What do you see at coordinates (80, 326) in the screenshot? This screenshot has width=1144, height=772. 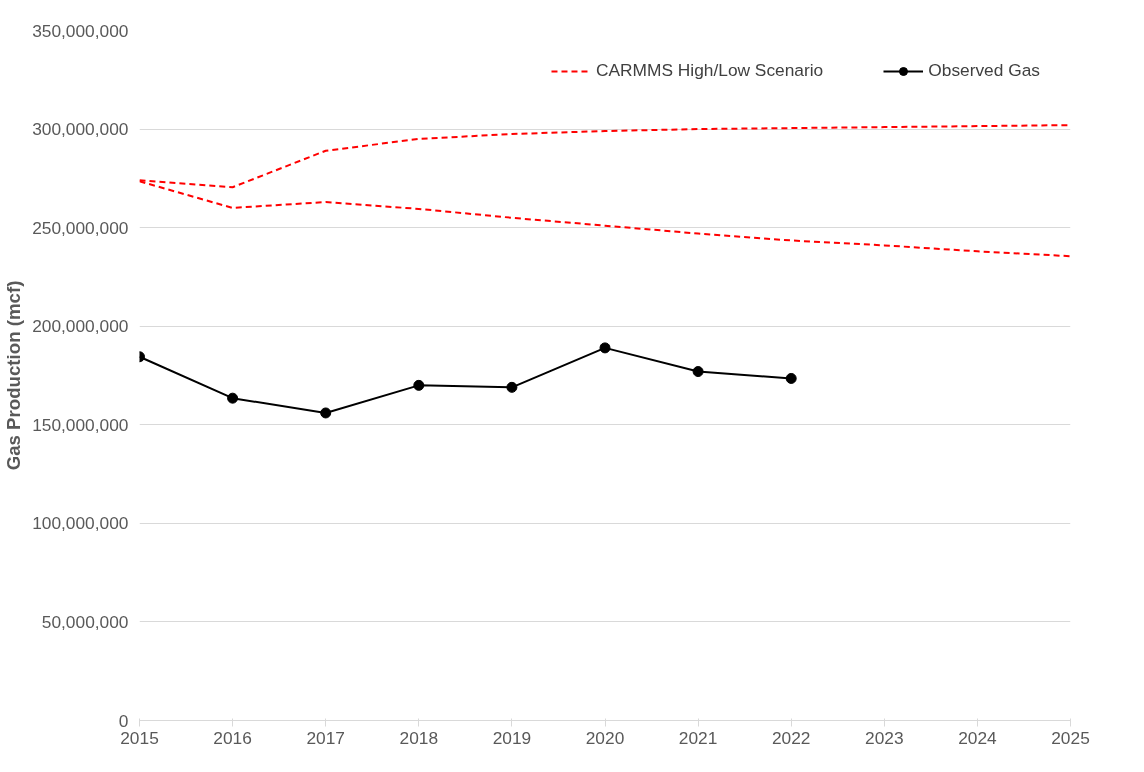 I see `y-tick-label: 200,000,000` at bounding box center [80, 326].